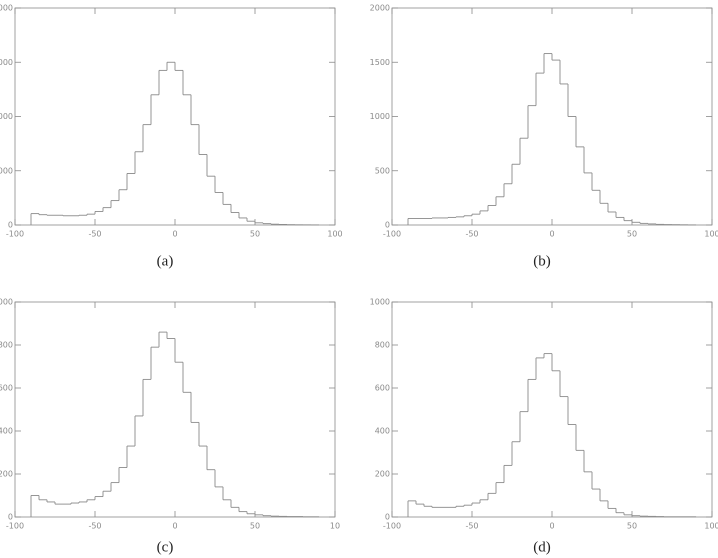 The width and height of the screenshot is (718, 558). What do you see at coordinates (165, 547) in the screenshot?
I see `caption: (c)` at bounding box center [165, 547].